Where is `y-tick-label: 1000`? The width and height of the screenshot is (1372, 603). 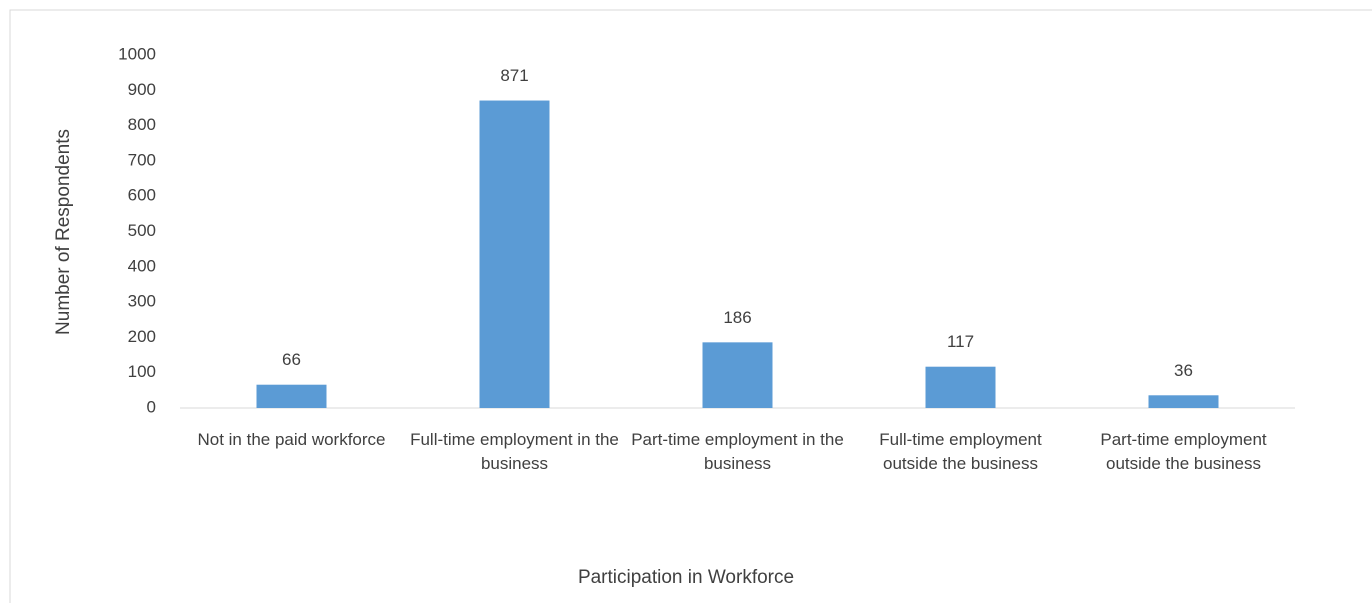 y-tick-label: 1000 is located at coordinates (137, 53).